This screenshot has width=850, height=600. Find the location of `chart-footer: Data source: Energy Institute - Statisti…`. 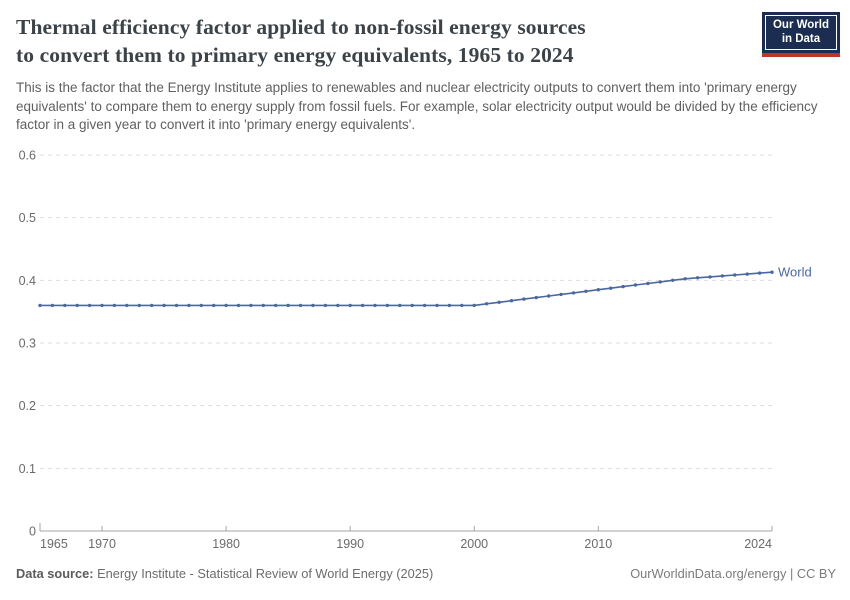

chart-footer: Data source: Energy Institute - Statisti… is located at coordinates (426, 573).